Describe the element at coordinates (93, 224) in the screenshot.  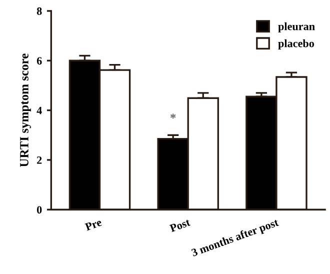
I see `x-tick-label: Pre` at that location.